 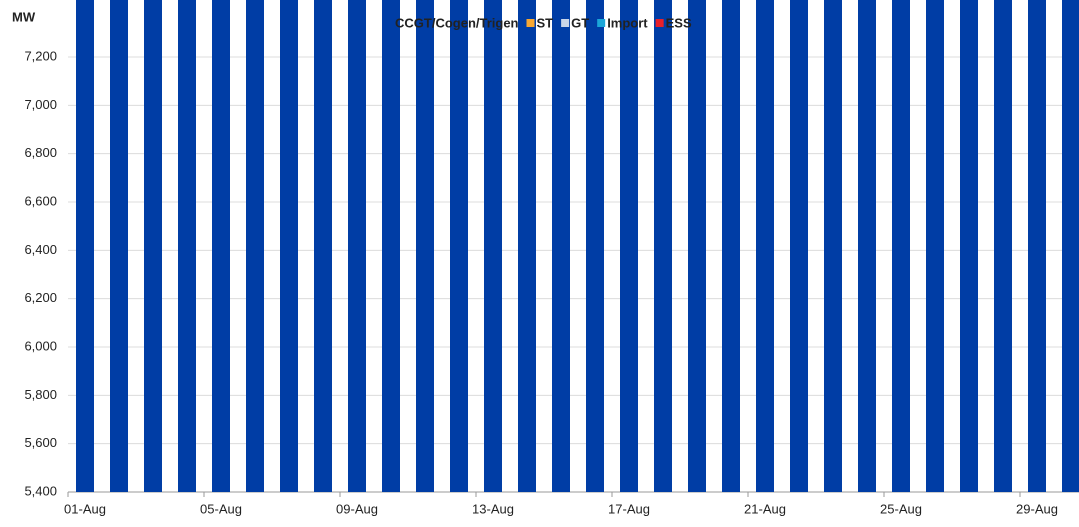 I want to click on legend-label: CCGT/Cogen/Trigen, so click(x=457, y=22).